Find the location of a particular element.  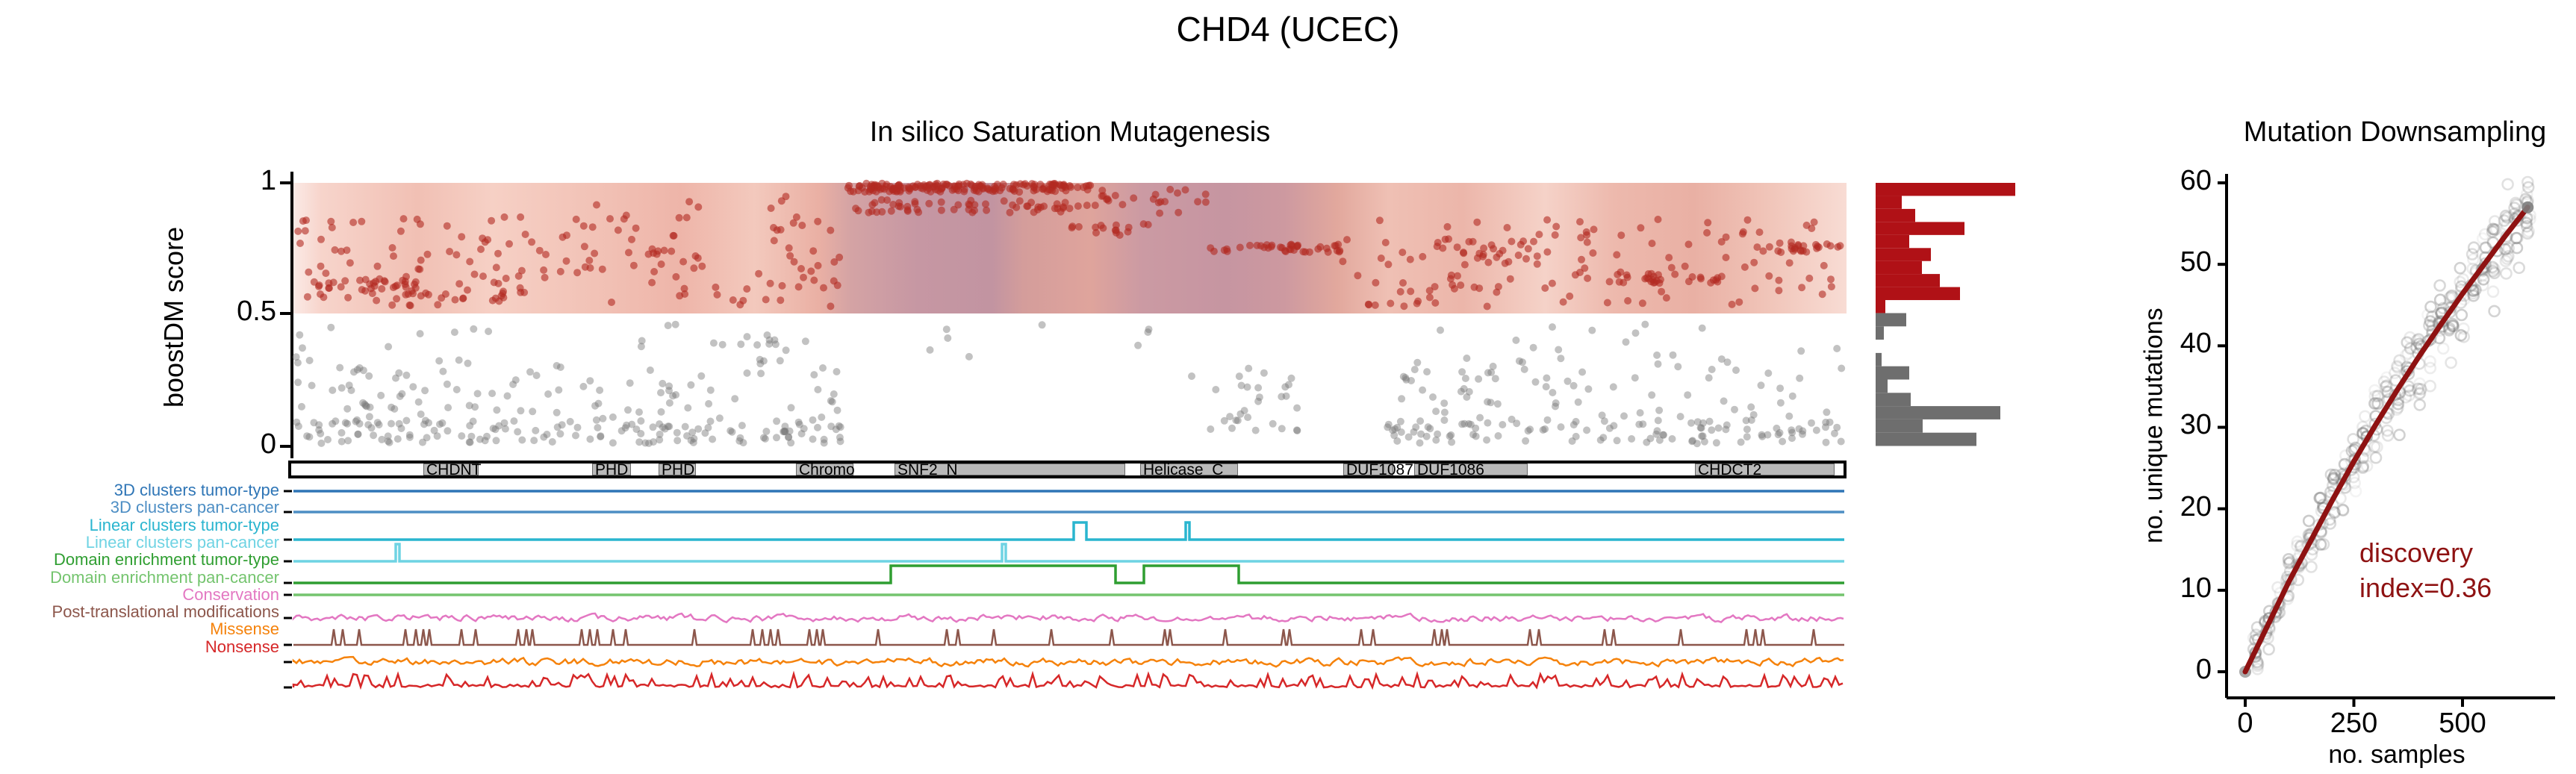

right-xtick-0: 0 is located at coordinates (2245, 723).